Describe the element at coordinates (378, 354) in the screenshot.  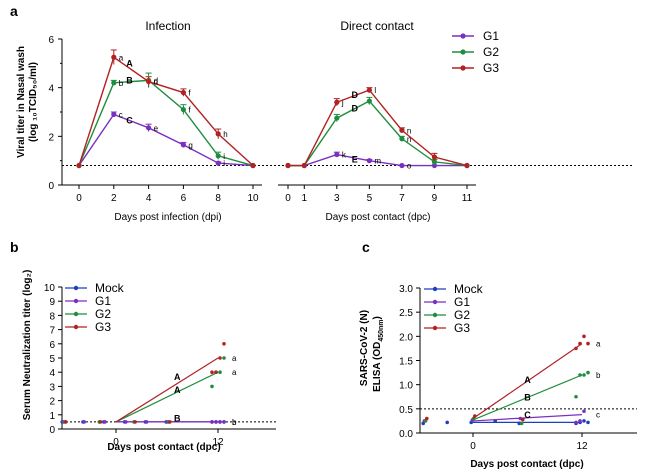
I see `panel-c-ylabel-line2: ELISA (OD450nm)` at that location.